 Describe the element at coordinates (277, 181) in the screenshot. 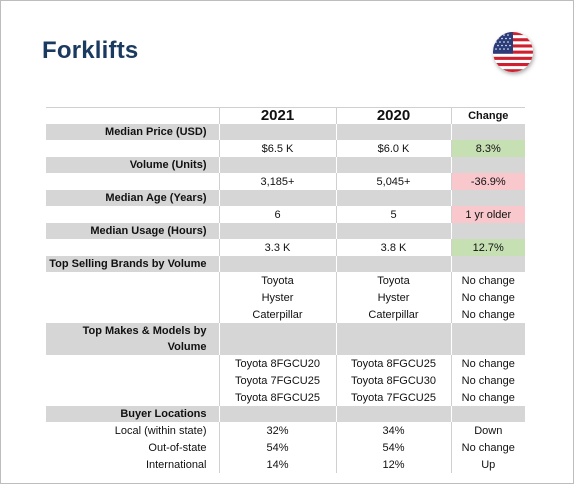

I see `value-2021: 3,185+` at that location.